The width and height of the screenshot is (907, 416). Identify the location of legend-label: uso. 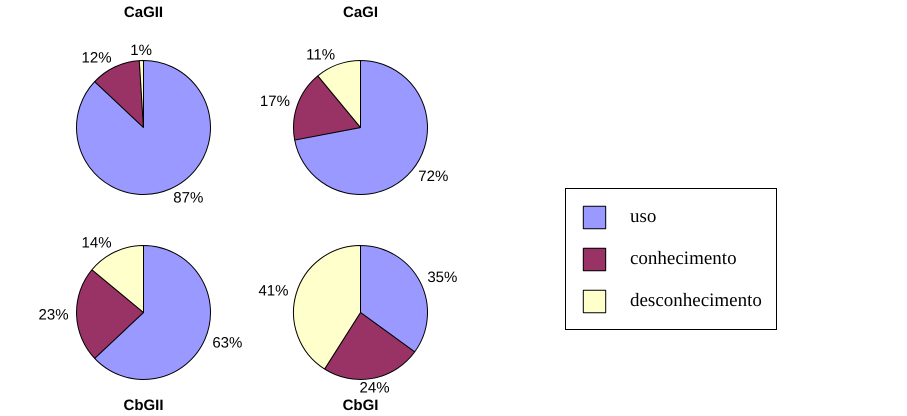
(643, 217).